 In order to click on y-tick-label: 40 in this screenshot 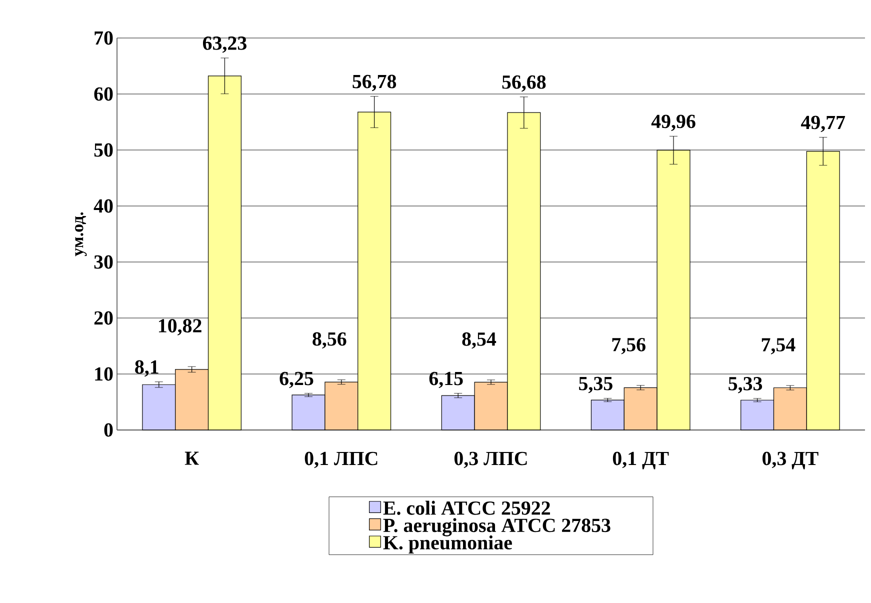, I will do `click(103, 206)`.